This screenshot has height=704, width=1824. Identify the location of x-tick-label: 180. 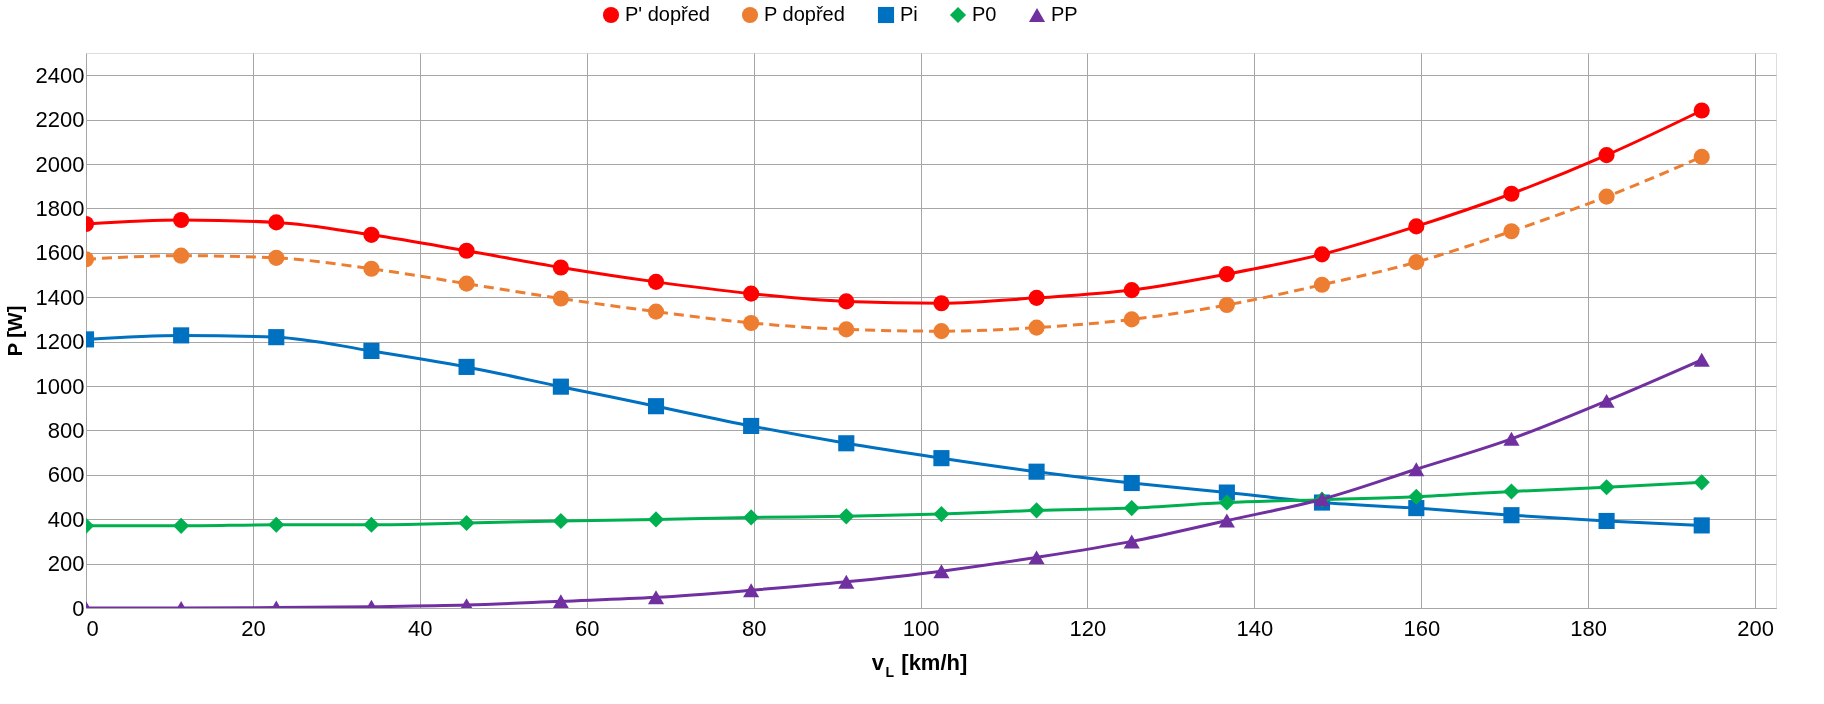
(1589, 628).